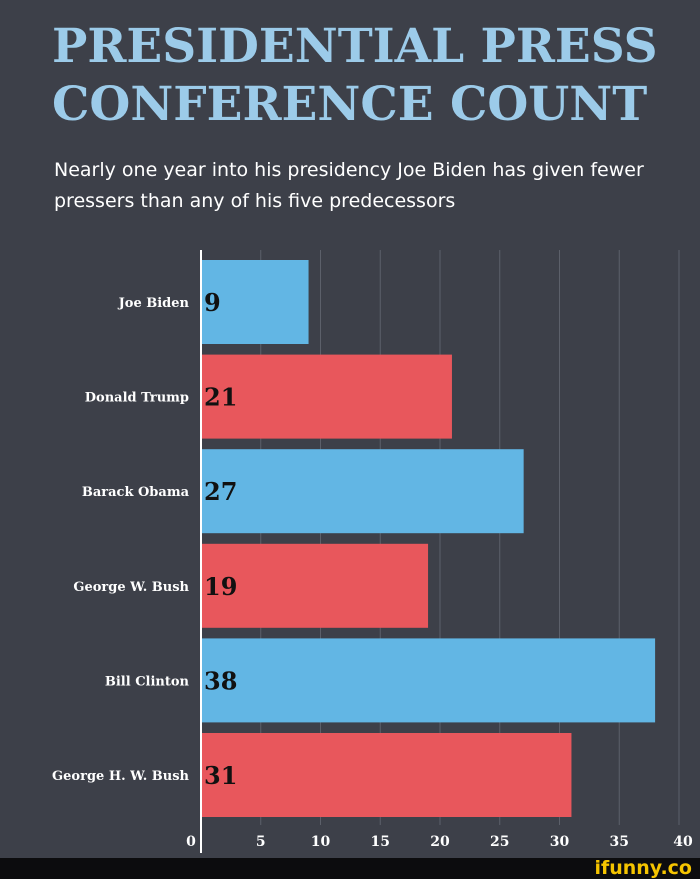 This screenshot has width=700, height=879. Describe the element at coordinates (212, 302) in the screenshot. I see `data-label-0: 9` at that location.